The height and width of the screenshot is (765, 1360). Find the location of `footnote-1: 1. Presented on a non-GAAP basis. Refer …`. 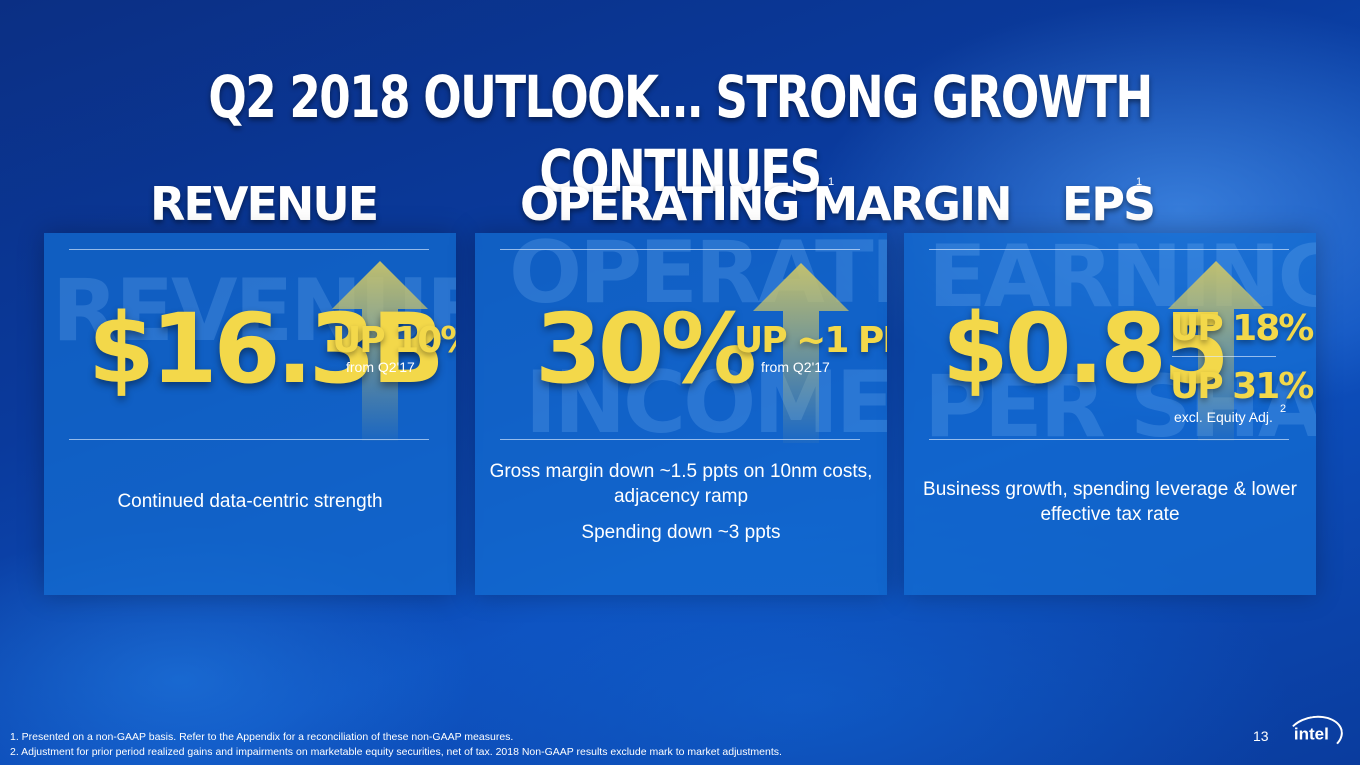

footnote-1: 1. Presented on a non-GAAP basis. Refer … is located at coordinates (262, 737).